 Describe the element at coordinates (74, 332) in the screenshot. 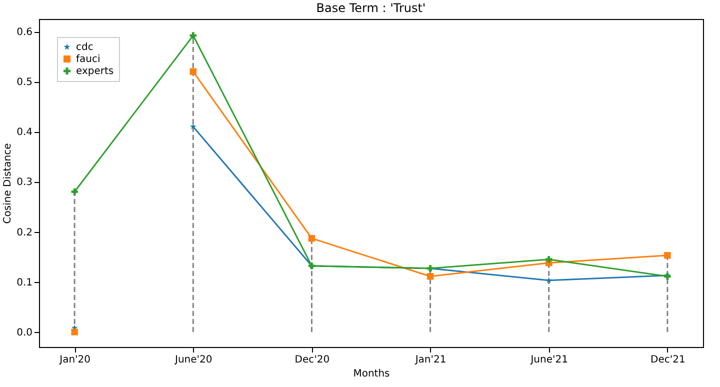

I see `point` at that location.